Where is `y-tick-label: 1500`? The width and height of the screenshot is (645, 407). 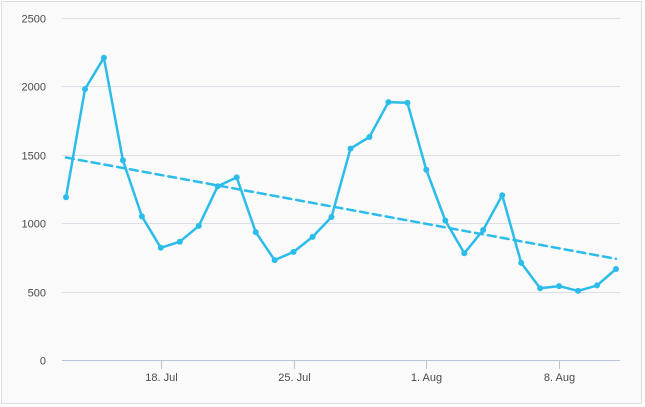
y-tick-label: 1500 is located at coordinates (34, 157).